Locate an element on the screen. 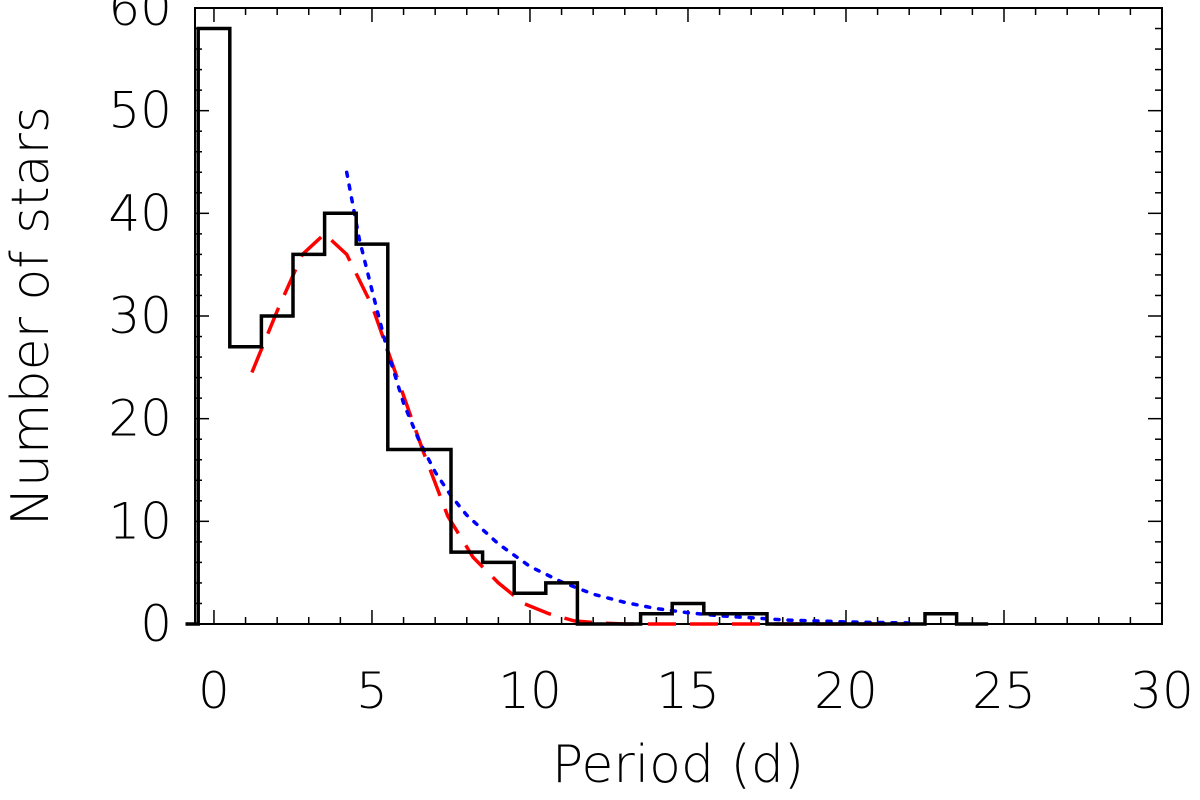 Image resolution: width=1200 pixels, height=800 pixels. x-tick-label: 25 is located at coordinates (1004, 691).